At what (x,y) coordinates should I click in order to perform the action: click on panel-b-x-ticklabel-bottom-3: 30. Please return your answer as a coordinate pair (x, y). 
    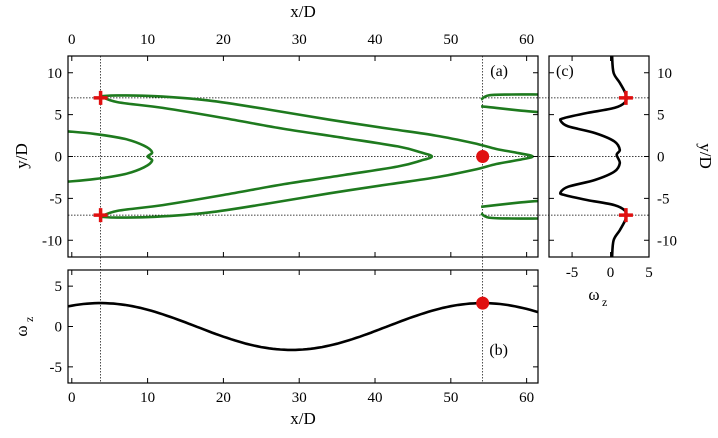
    Looking at the image, I should click on (299, 398).